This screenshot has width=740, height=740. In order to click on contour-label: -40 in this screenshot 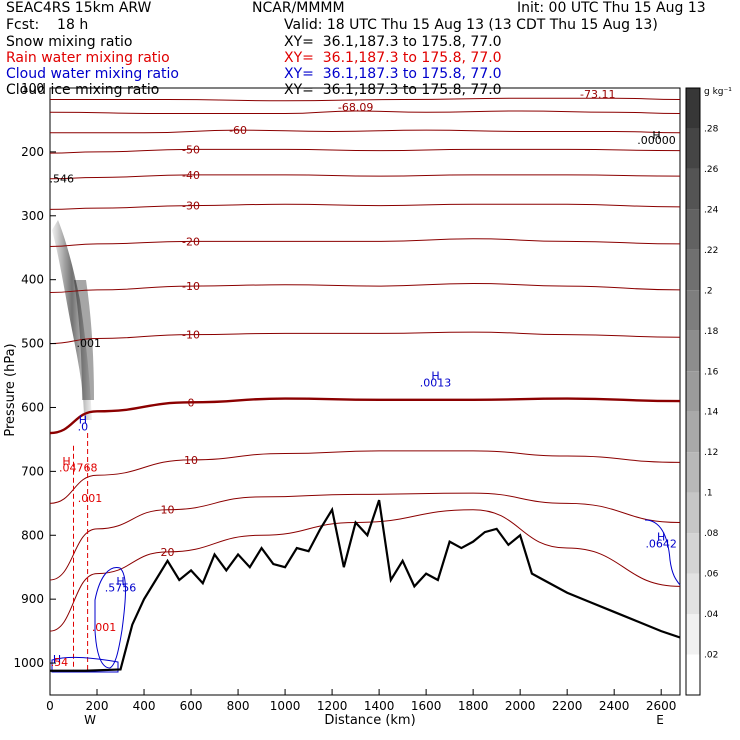, I will do `click(191, 175)`.